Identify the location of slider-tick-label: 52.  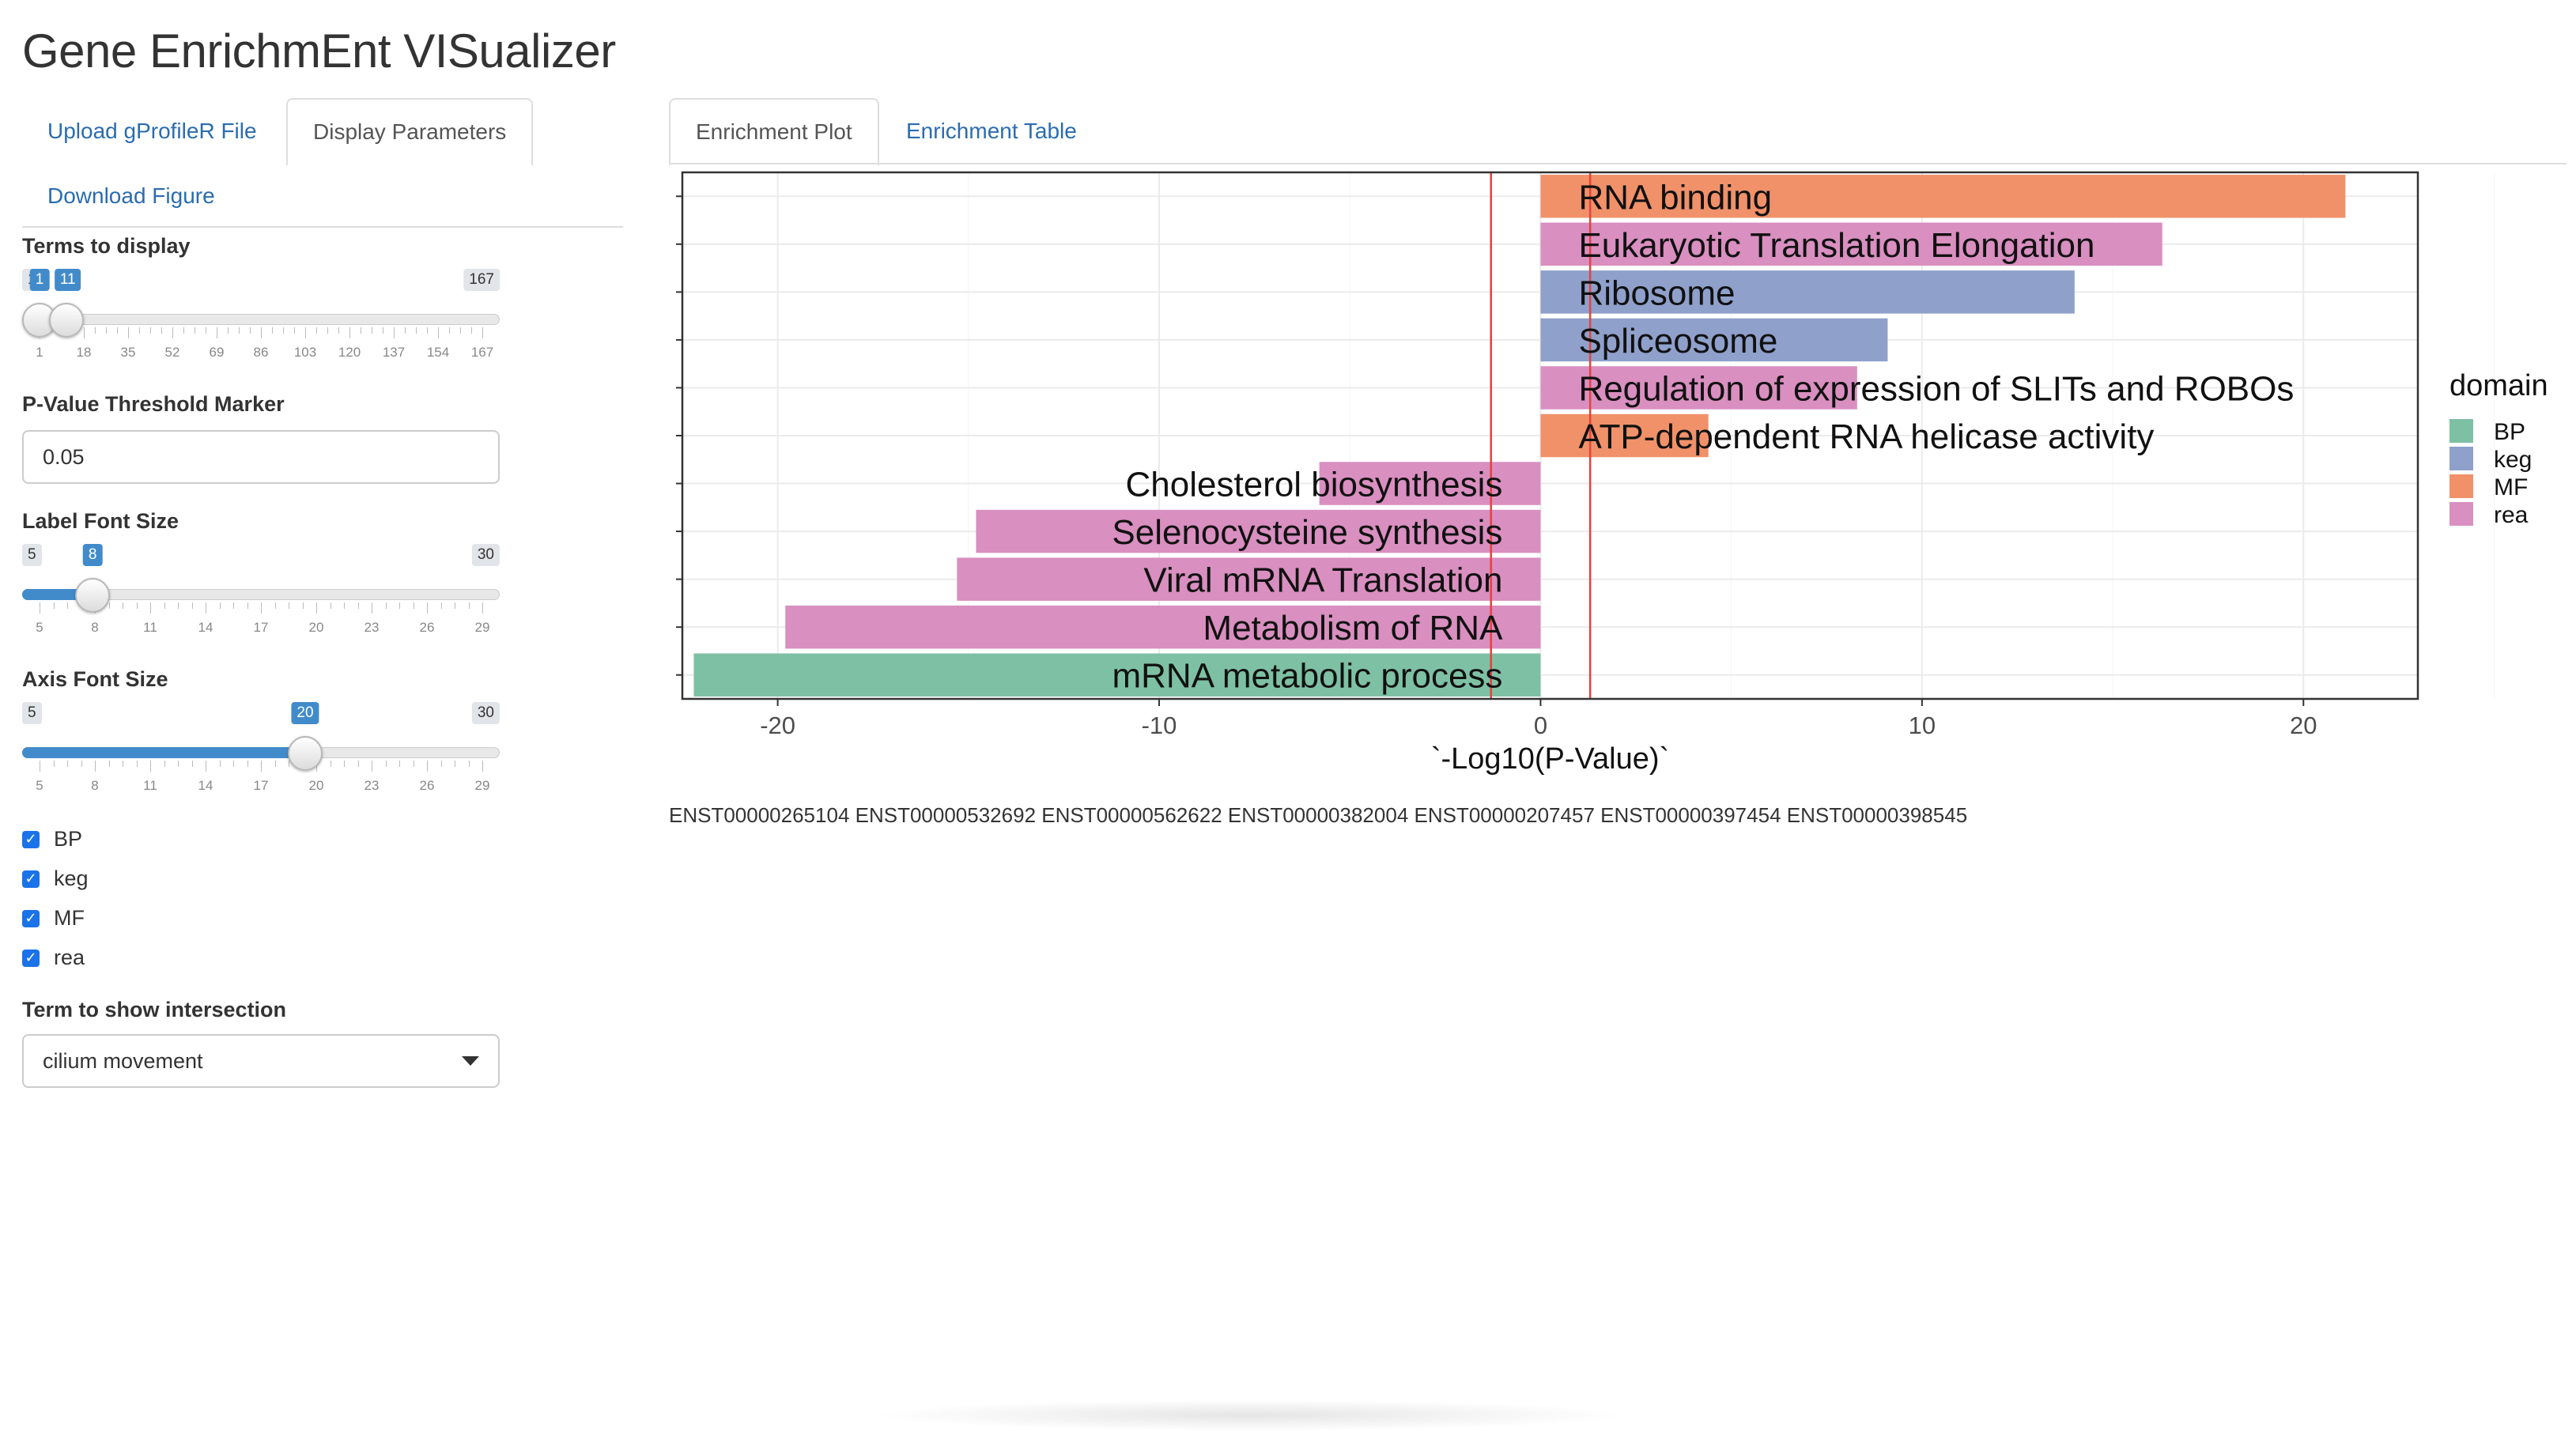
(172, 352).